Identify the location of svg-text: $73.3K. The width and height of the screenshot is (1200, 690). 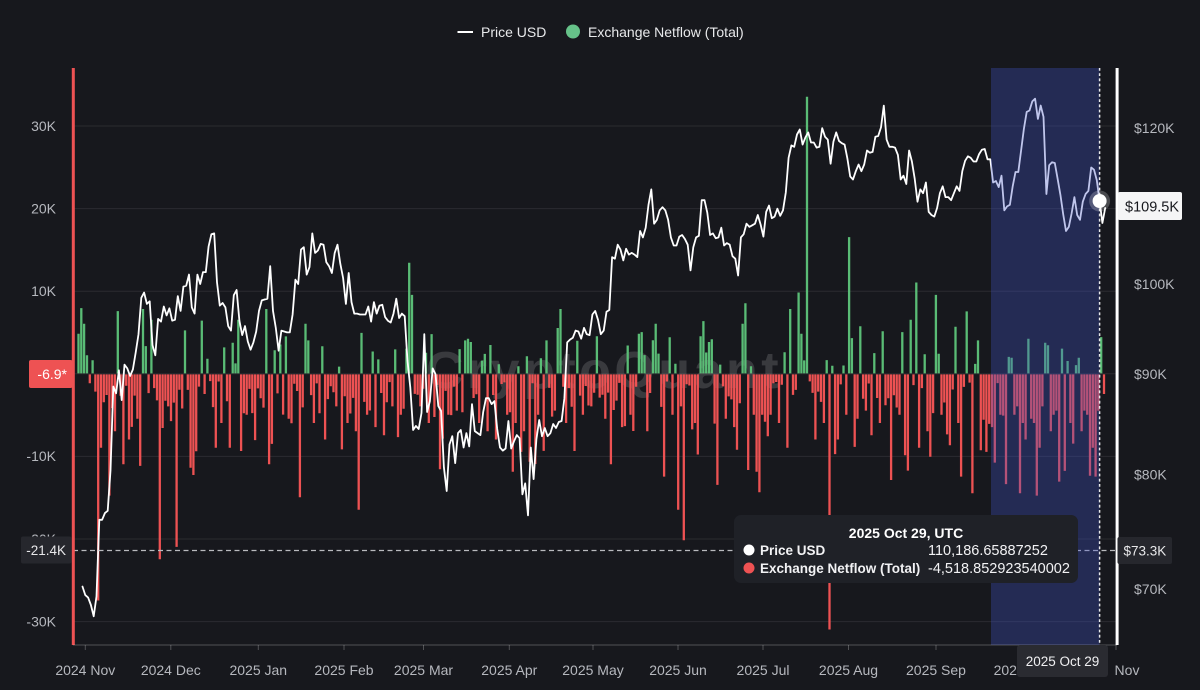
(1145, 551).